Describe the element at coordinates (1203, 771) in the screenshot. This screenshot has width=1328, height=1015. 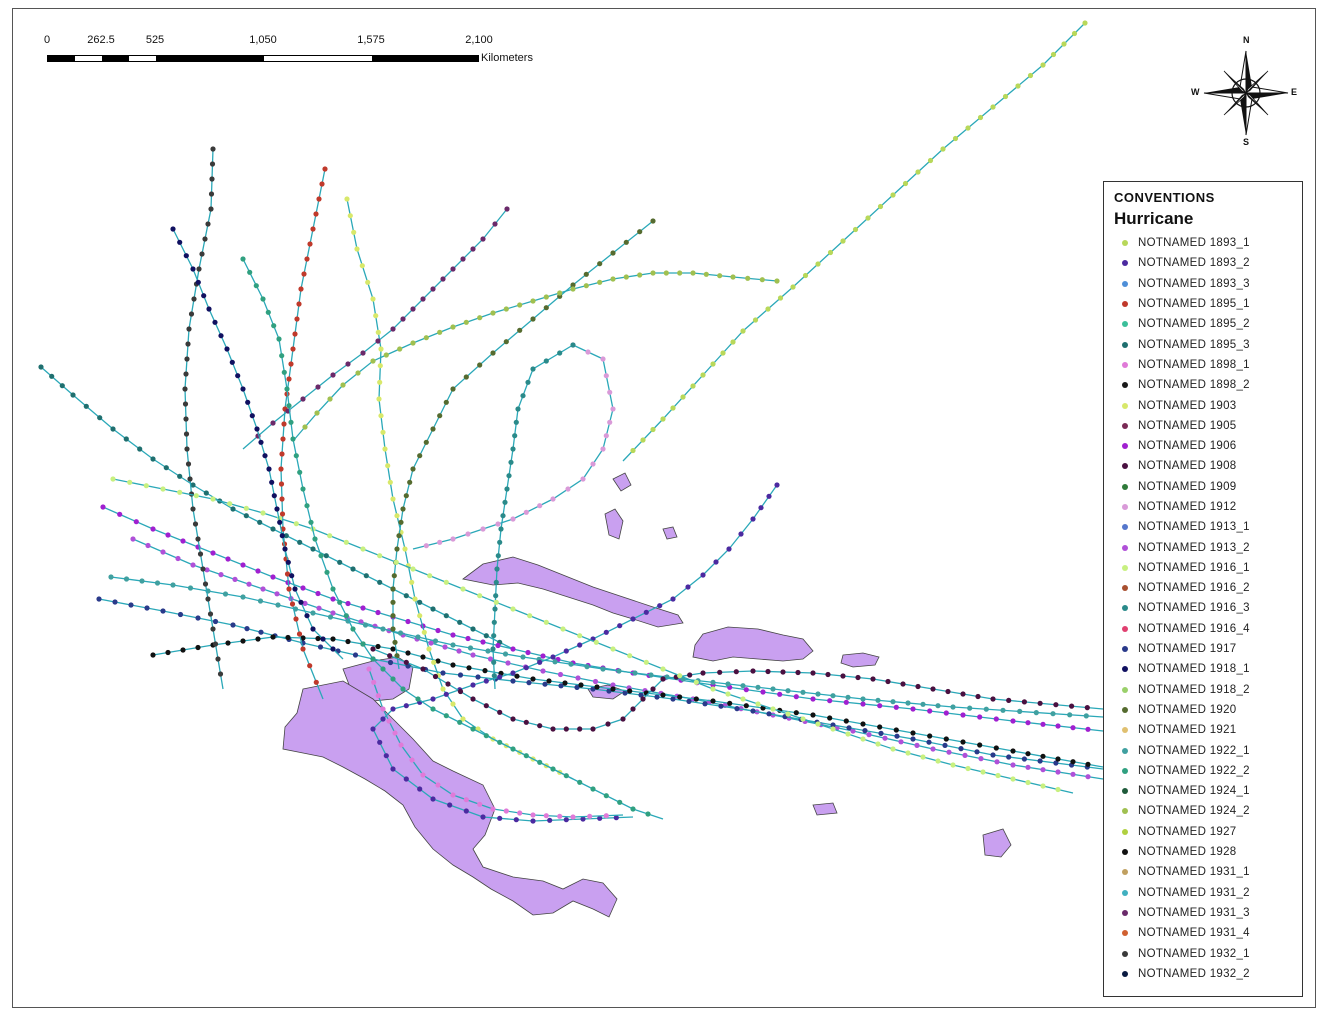
I see `legend-item: NOTNAMED 1922_2` at that location.